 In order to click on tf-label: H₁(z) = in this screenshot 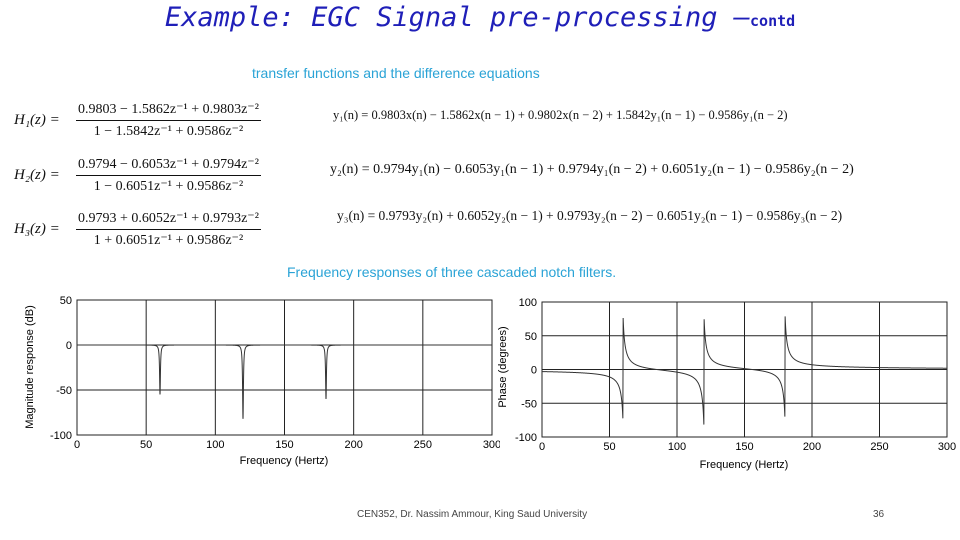, I will do `click(37, 119)`.